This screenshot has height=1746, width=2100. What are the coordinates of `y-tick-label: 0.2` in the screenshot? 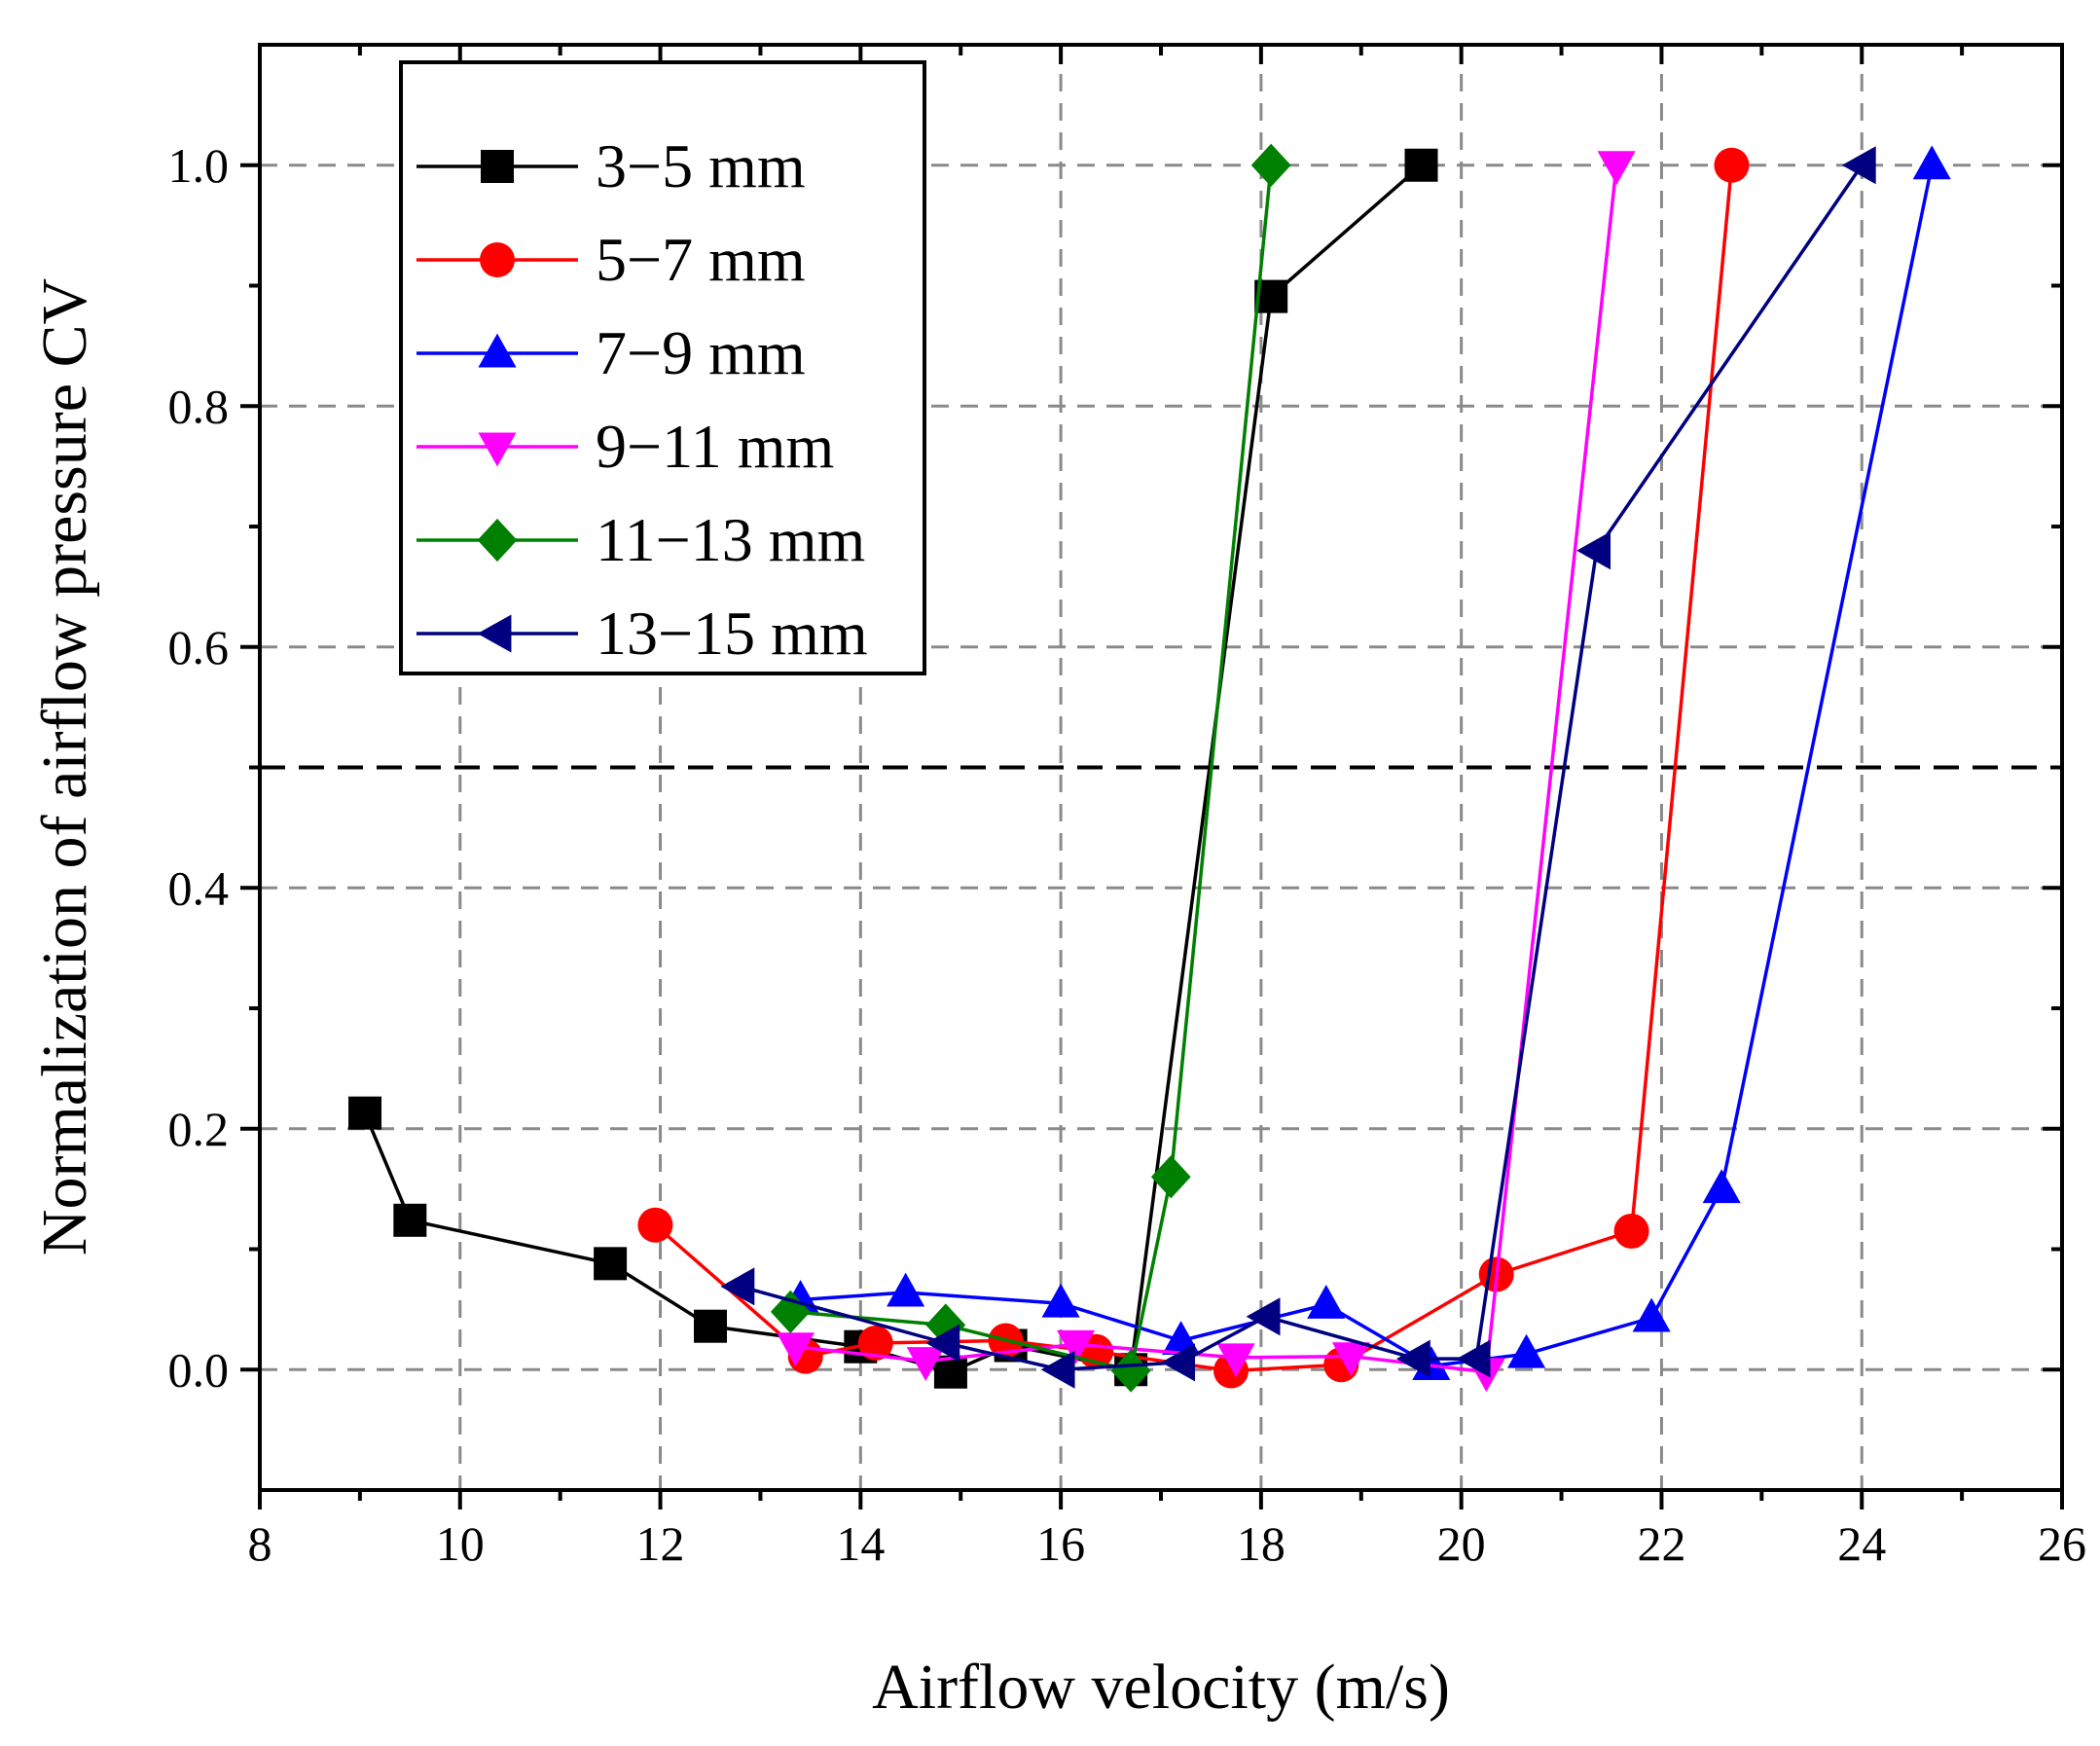 It's located at (199, 1129).